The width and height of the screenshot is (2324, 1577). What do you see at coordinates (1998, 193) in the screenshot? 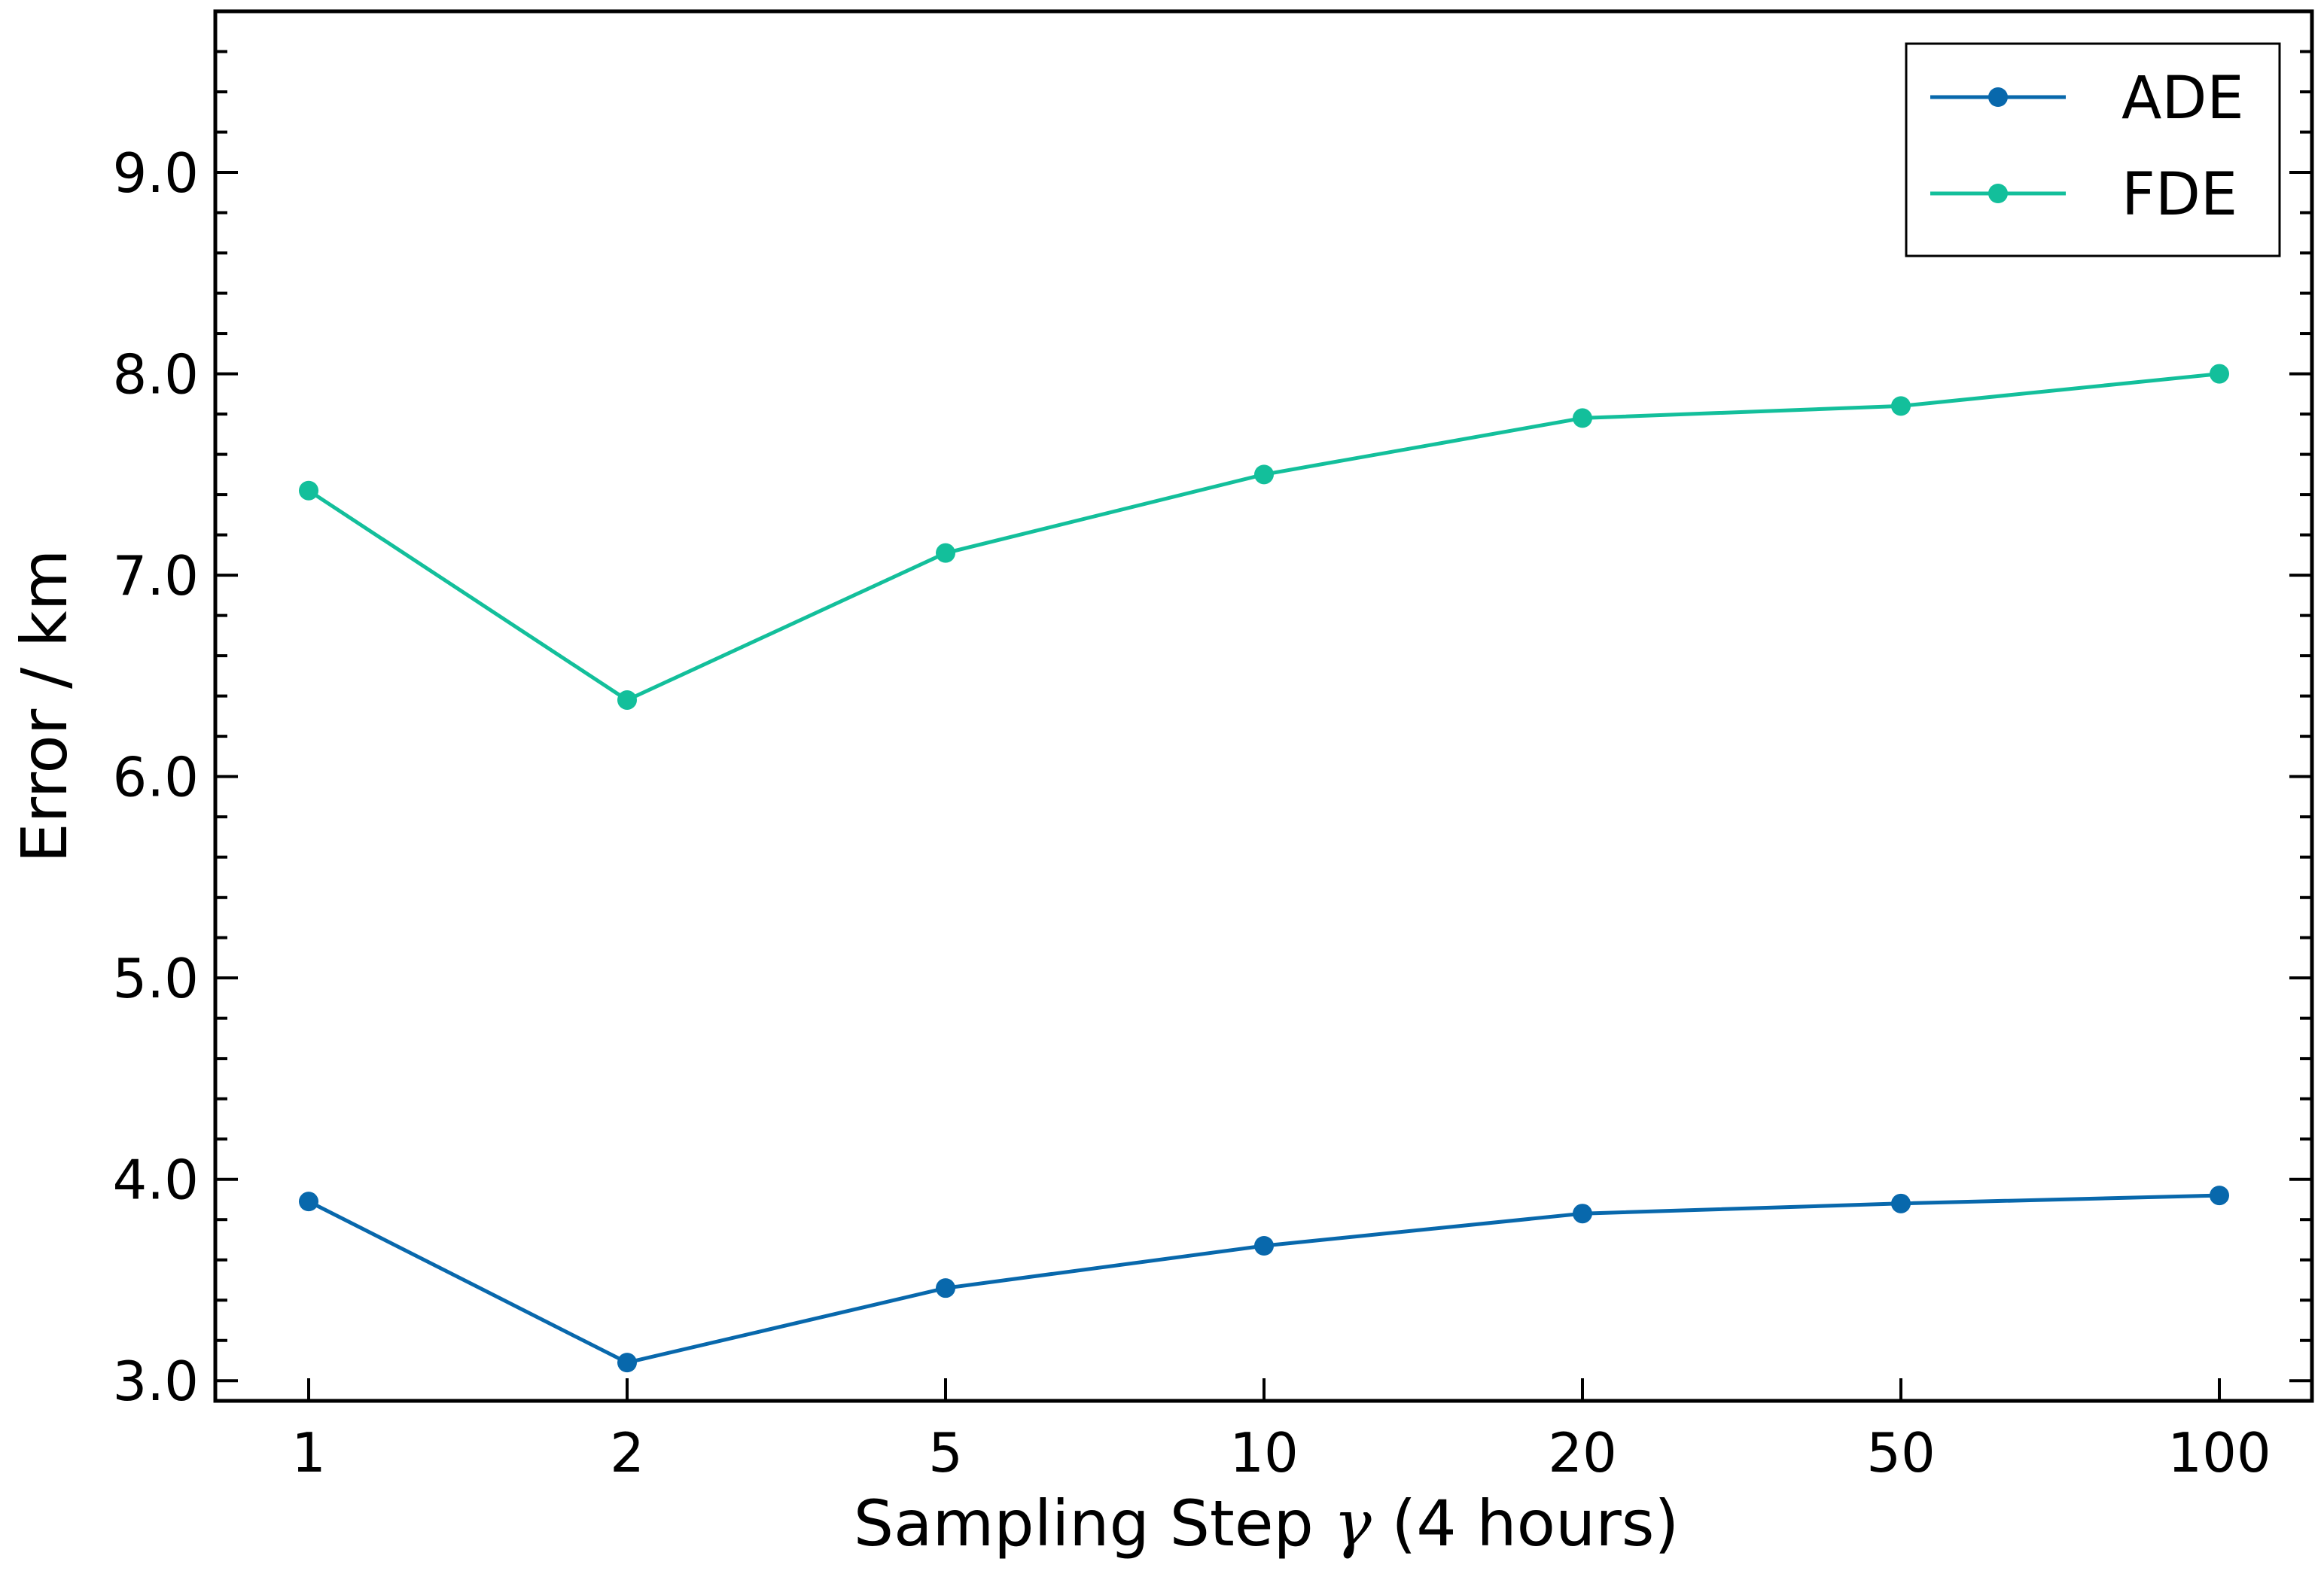
I see `legend-marker-fde` at bounding box center [1998, 193].